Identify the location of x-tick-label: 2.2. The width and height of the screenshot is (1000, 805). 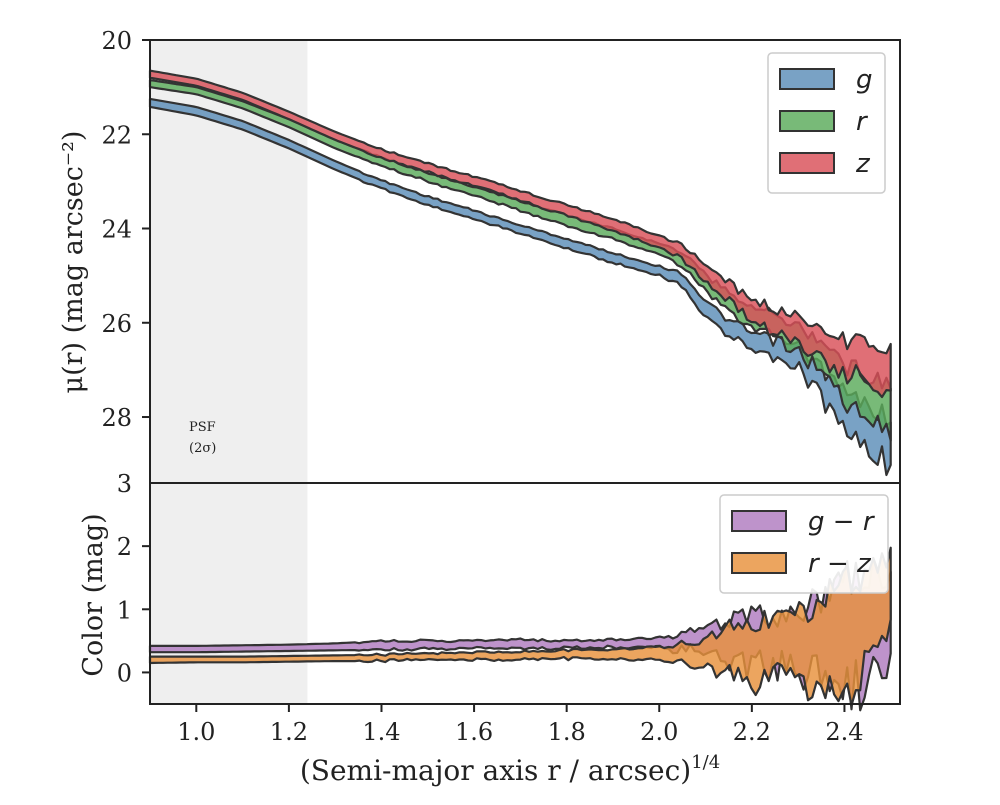
(752, 732).